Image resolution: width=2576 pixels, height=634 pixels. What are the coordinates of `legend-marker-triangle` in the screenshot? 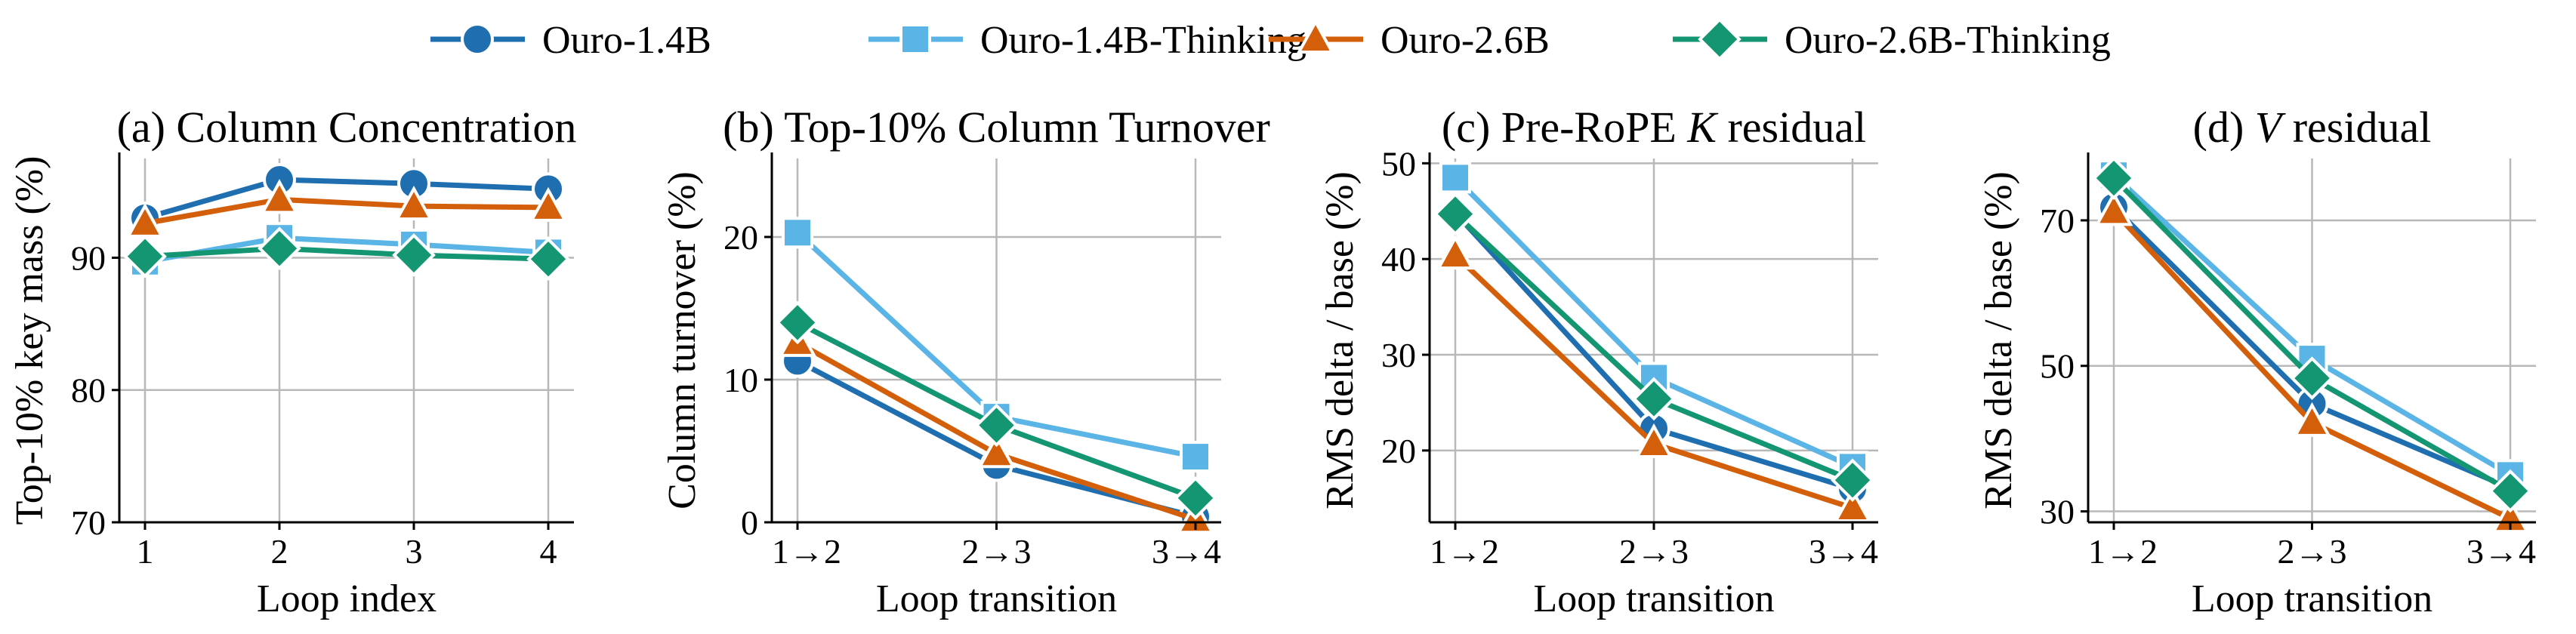 It's located at (1315, 36).